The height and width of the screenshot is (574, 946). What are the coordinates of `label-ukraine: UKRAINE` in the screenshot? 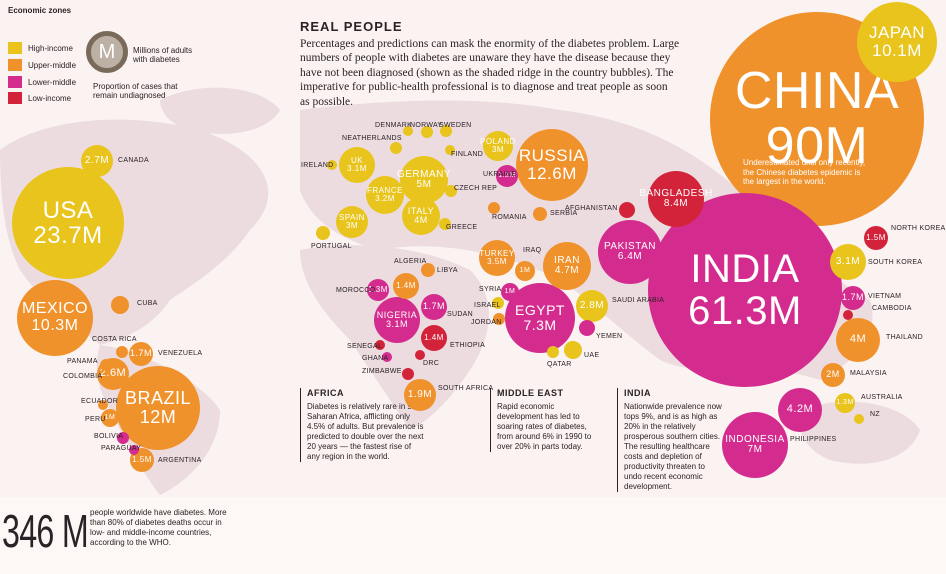 It's located at (500, 174).